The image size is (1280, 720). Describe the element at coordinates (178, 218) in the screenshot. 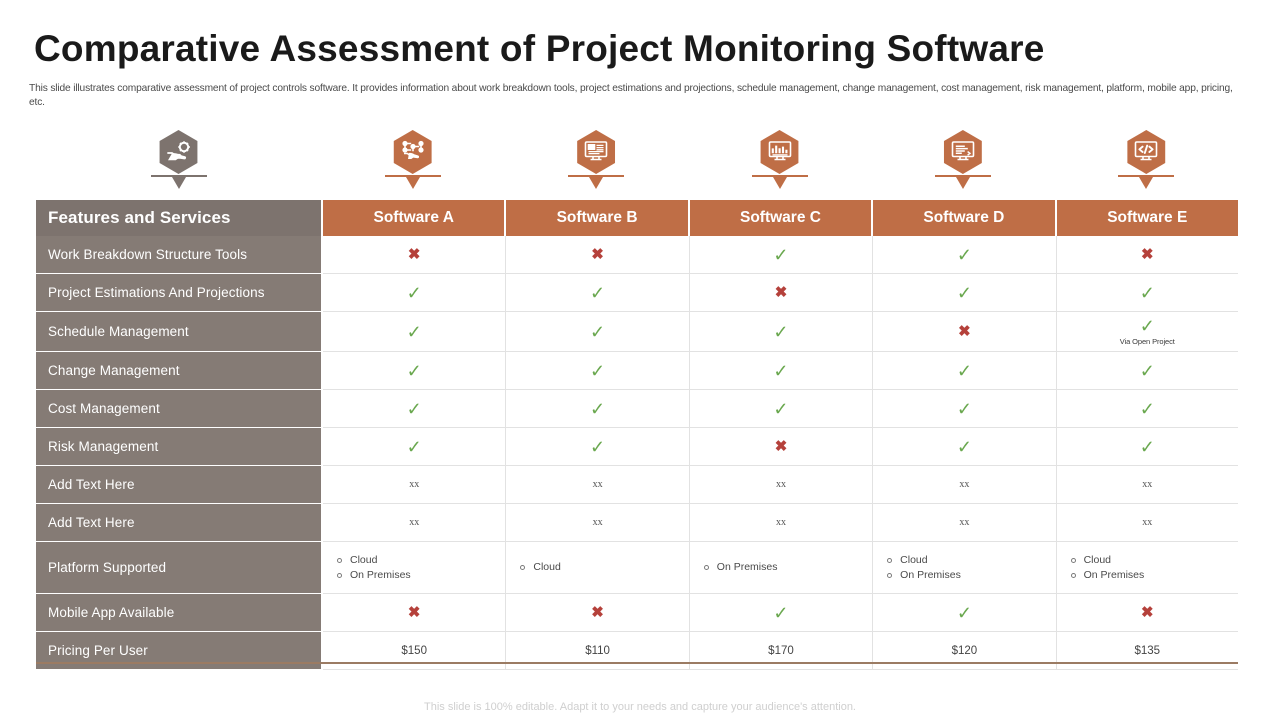

I see `header-features-and-services: Features and Services` at that location.